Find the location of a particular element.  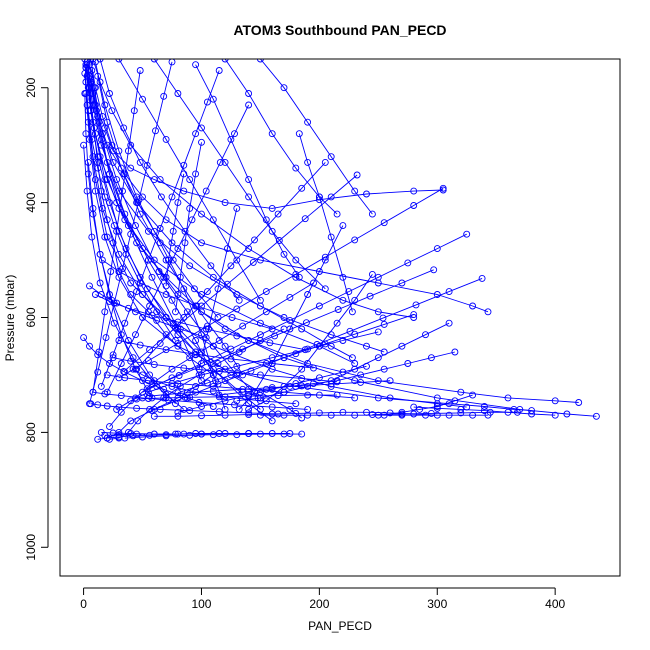

x-tick-label: 0 is located at coordinates (83, 604).